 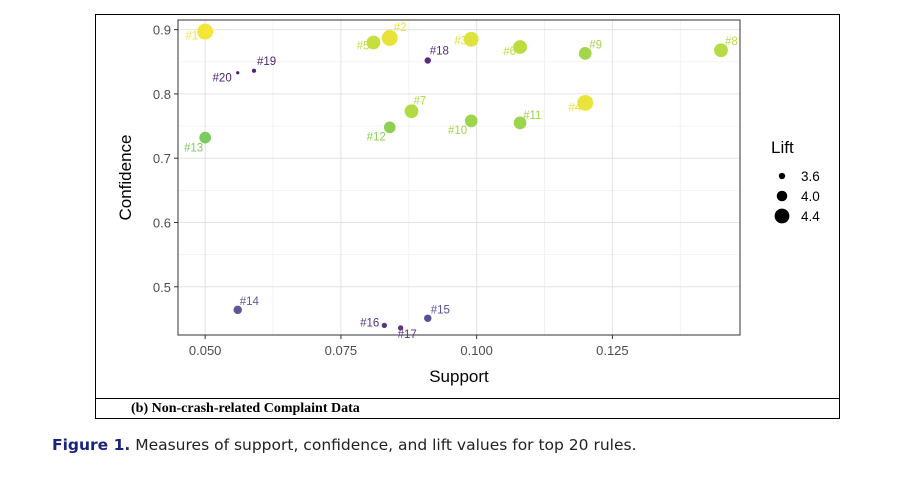 What do you see at coordinates (457, 131) in the screenshot?
I see `point-label: #10` at bounding box center [457, 131].